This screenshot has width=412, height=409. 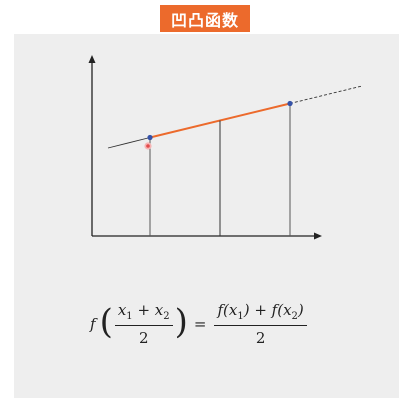 I want to click on point-x1, so click(x=150, y=137).